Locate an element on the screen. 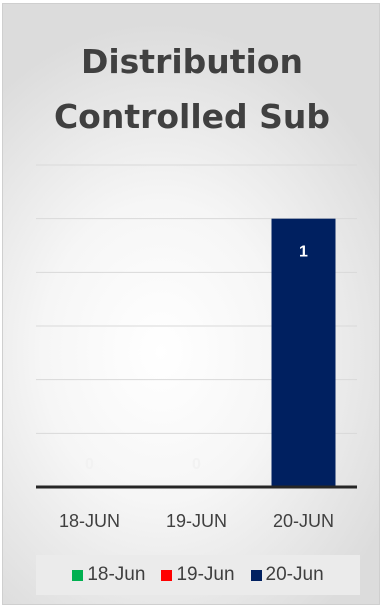 The width and height of the screenshot is (382, 608). legend-label-20-jun: 20-Jun is located at coordinates (294, 574).